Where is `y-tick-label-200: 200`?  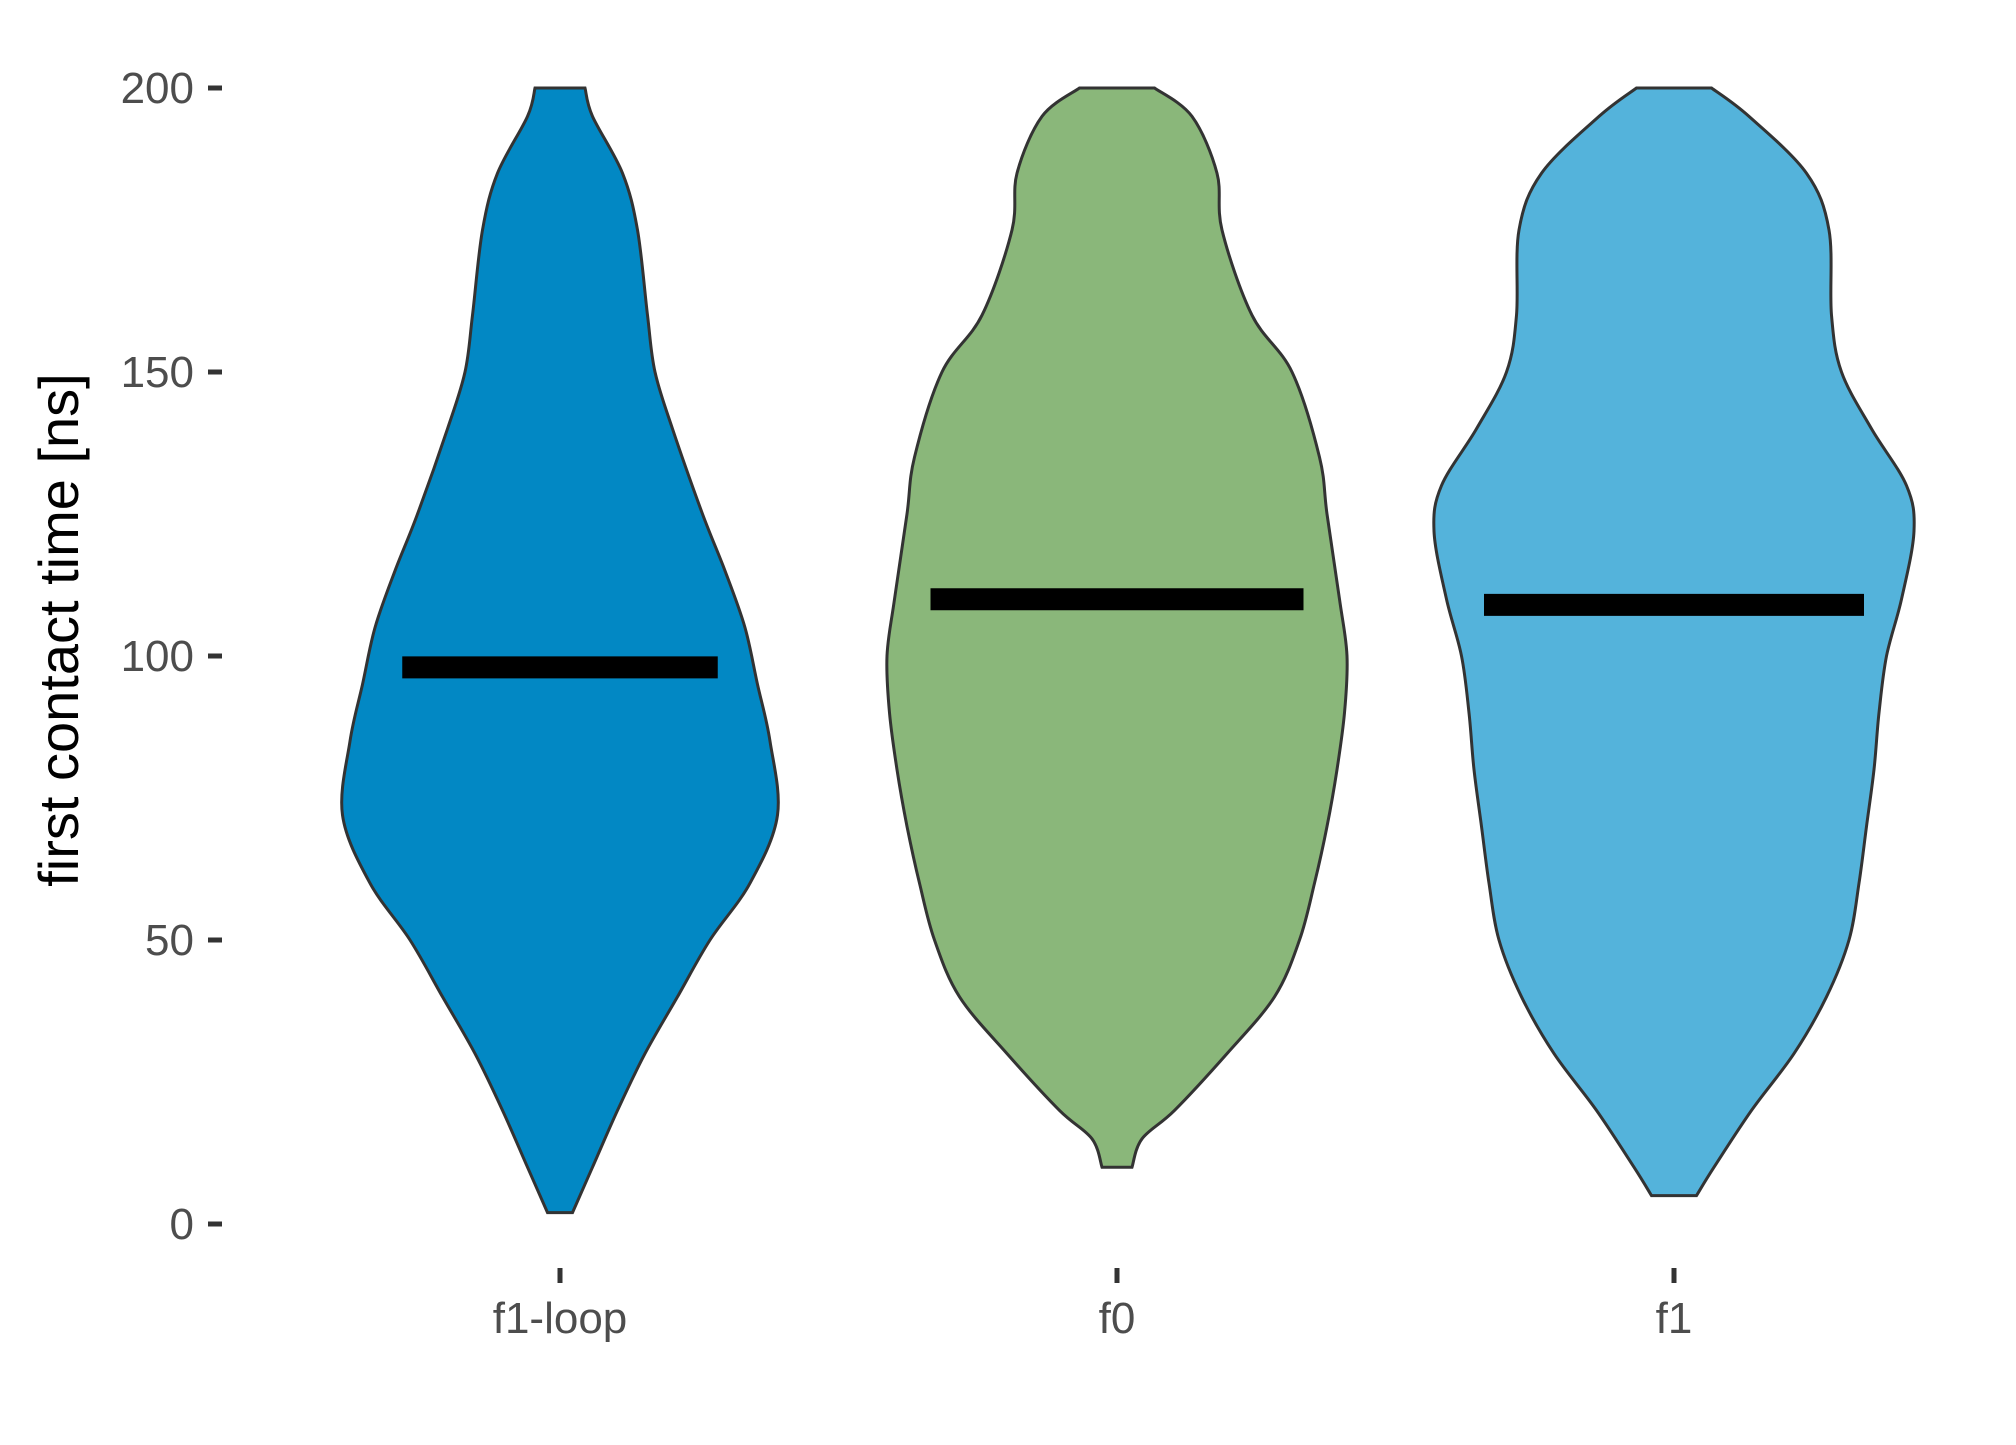
y-tick-label-200: 200 is located at coordinates (157, 88).